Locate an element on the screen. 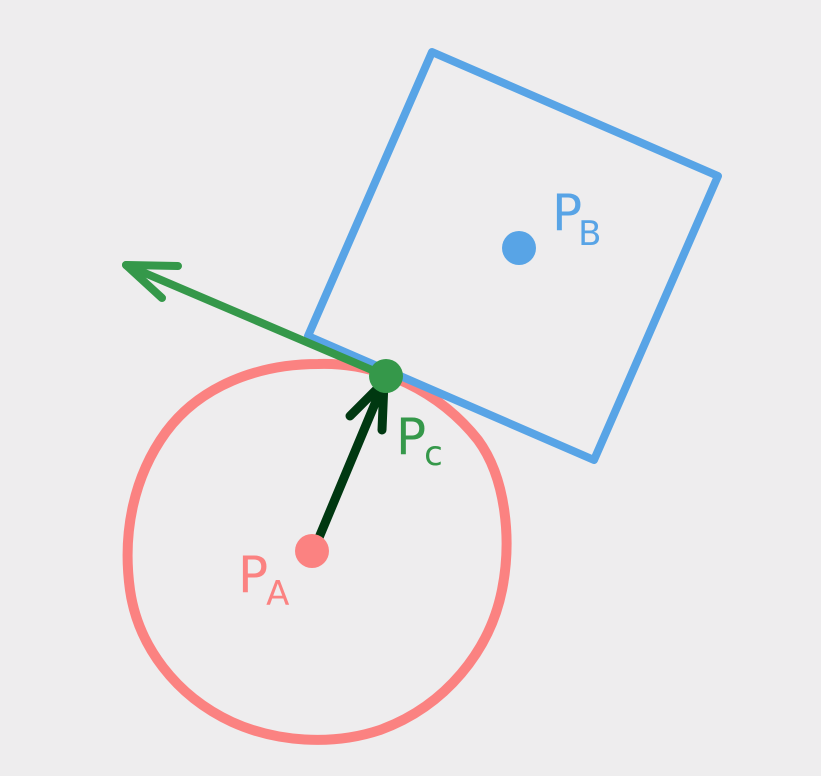 The height and width of the screenshot is (776, 821). point-b-dot is located at coordinates (519, 248).